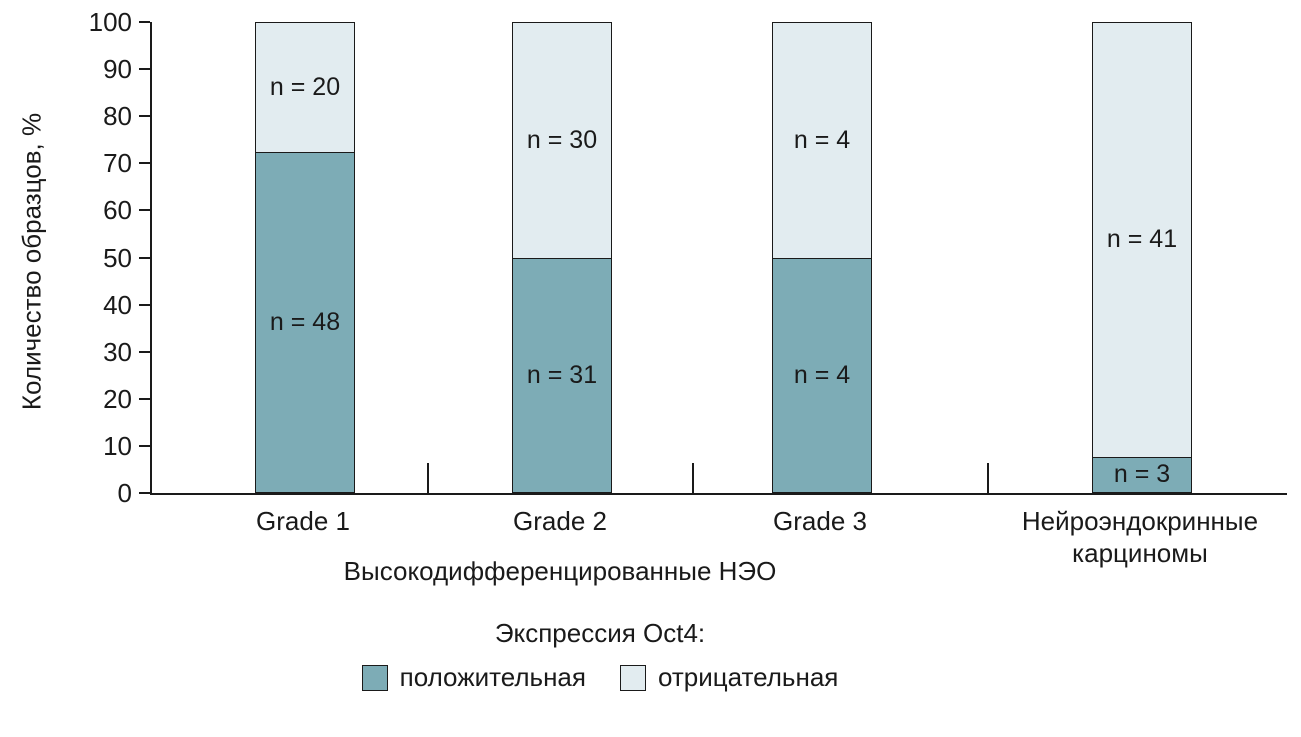  Describe the element at coordinates (117, 257) in the screenshot. I see `y-tick-label: 50` at that location.